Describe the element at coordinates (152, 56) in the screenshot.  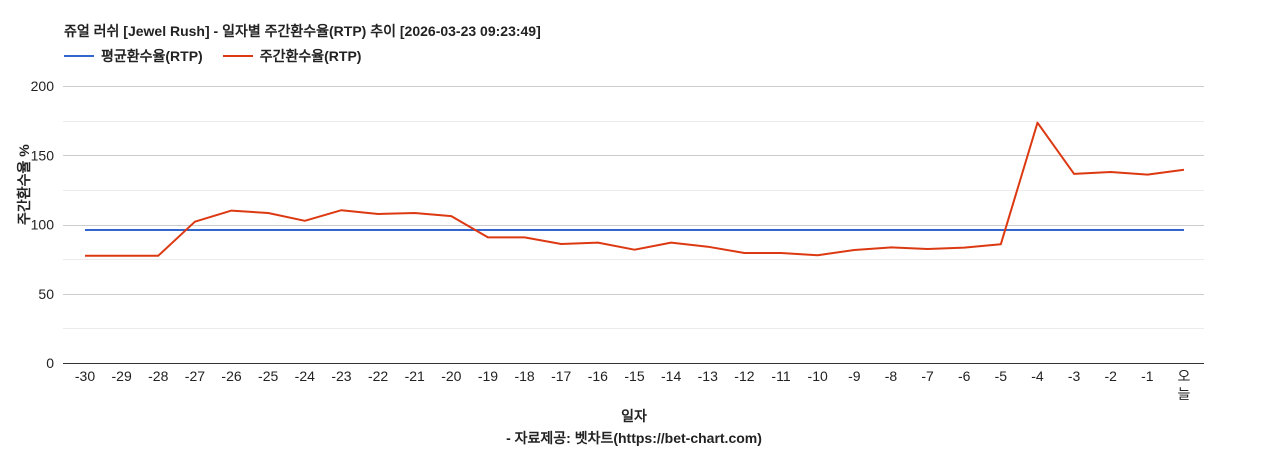
I see `legend-label: 평균환수율(RTP)` at that location.